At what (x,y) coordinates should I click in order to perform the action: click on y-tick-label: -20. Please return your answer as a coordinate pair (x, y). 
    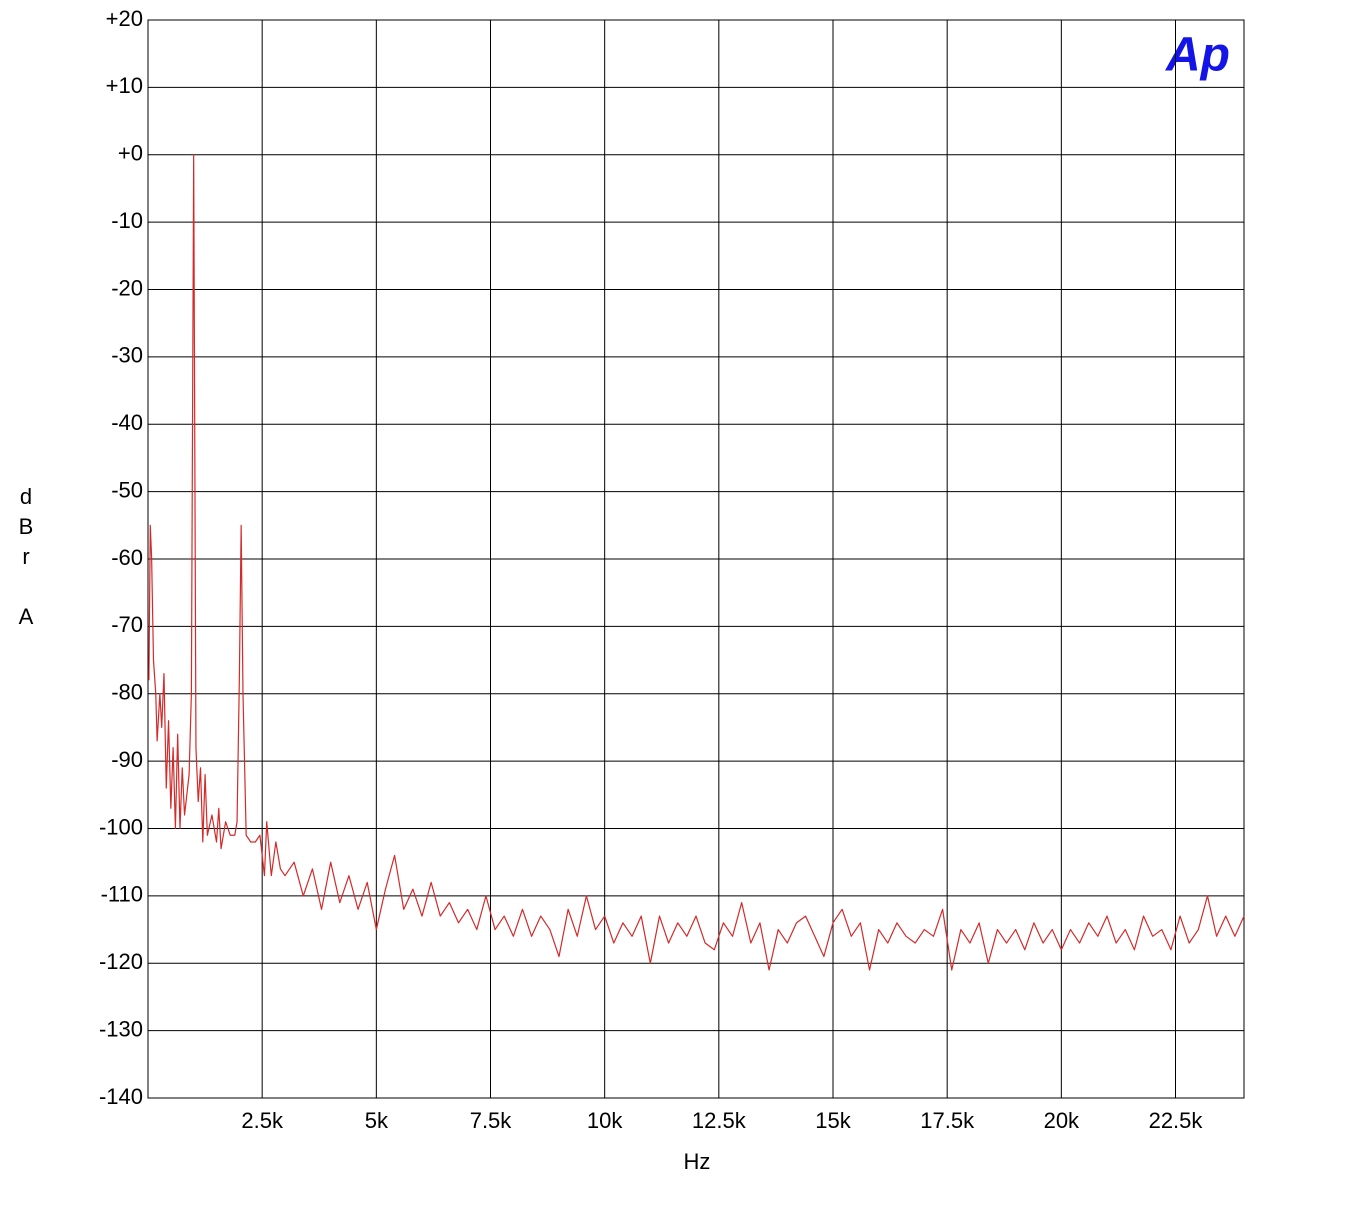
    Looking at the image, I should click on (127, 287).